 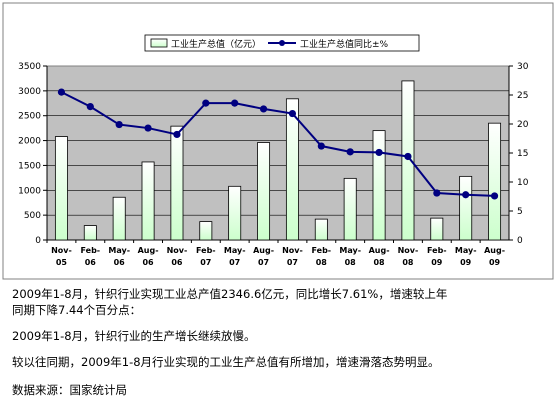 I want to click on y-left-tick-label: 3000, so click(x=29, y=92).